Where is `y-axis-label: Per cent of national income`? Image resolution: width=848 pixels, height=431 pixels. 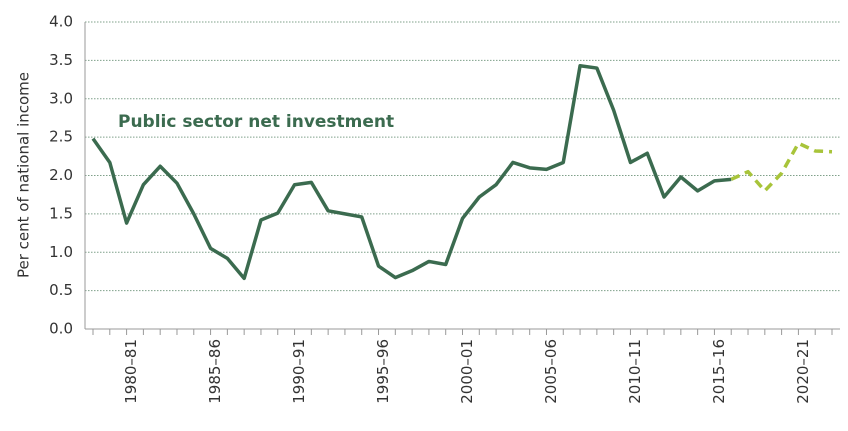 y-axis-label: Per cent of national income is located at coordinates (24, 175).